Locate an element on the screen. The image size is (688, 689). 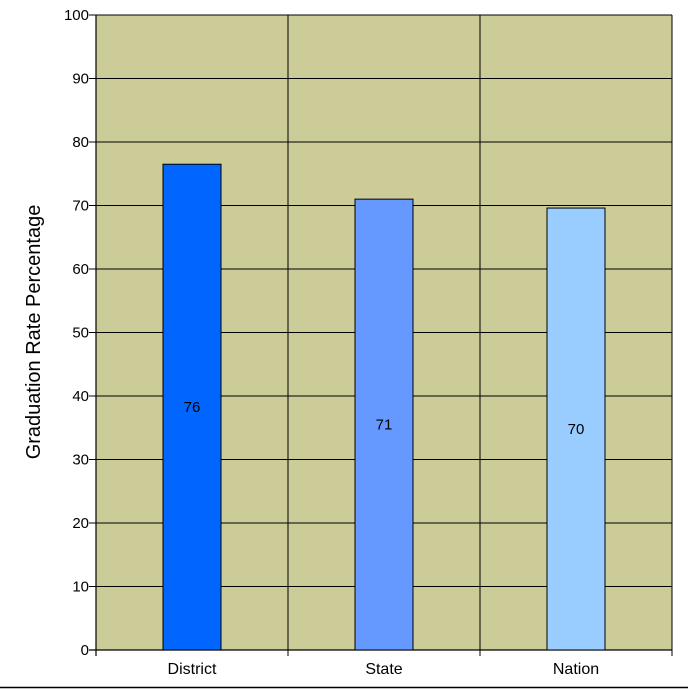
bar-district is located at coordinates (192, 407).